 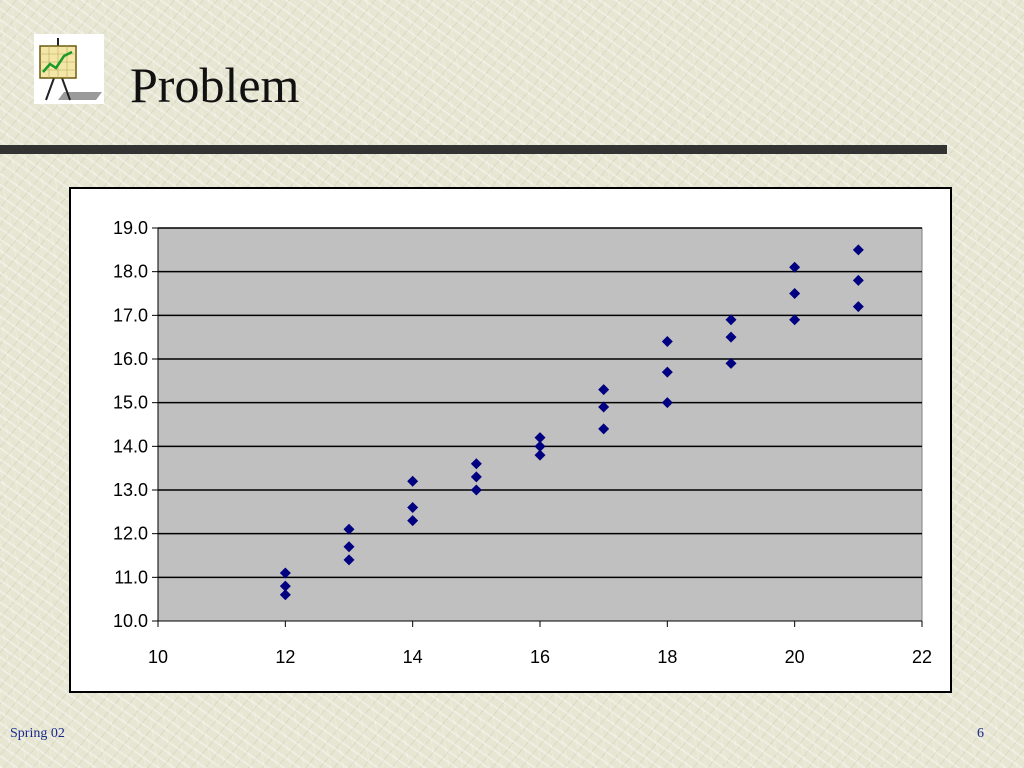 I want to click on y-tick-label: 11.0, so click(x=131, y=577).